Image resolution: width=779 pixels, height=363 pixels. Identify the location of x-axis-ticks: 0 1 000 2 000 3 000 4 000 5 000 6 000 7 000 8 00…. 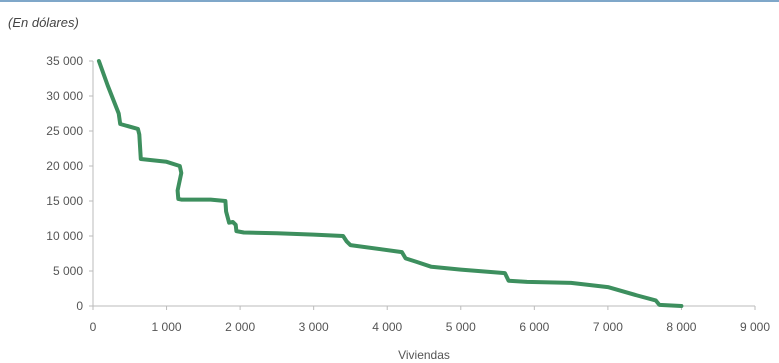
(430, 320).